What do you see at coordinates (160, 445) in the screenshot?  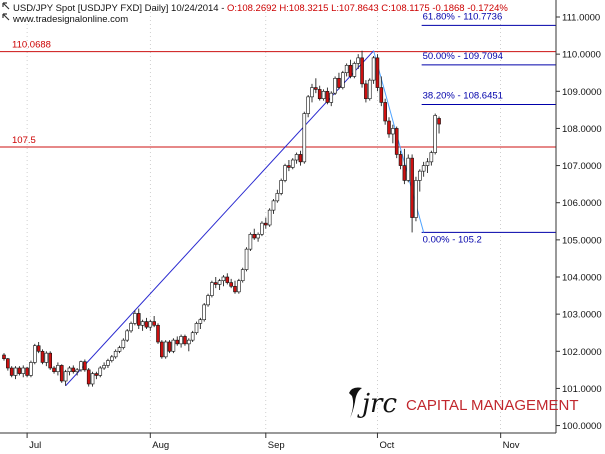 I see `x-tick-label: Aug` at bounding box center [160, 445].